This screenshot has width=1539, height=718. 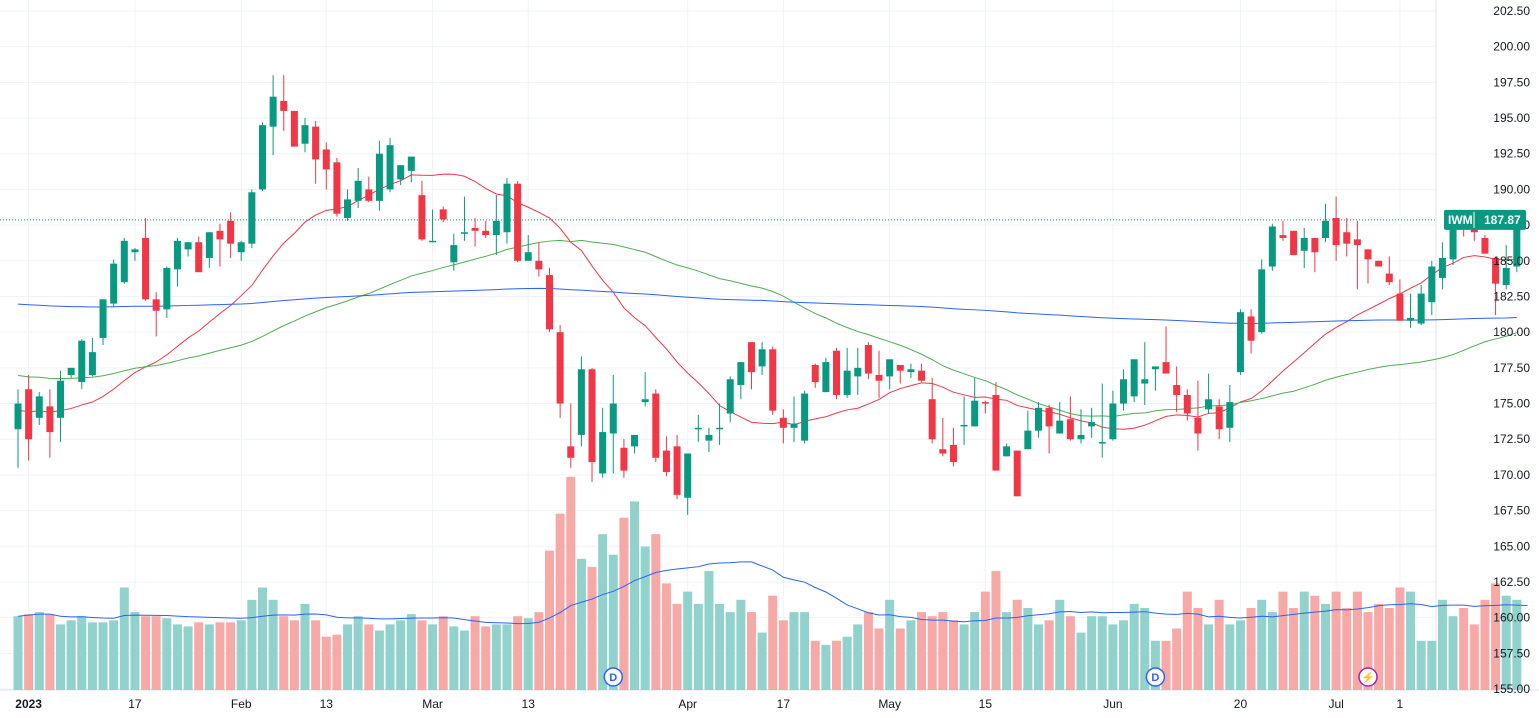 What do you see at coordinates (1241, 704) in the screenshot?
I see `x-tick-label: 20` at bounding box center [1241, 704].